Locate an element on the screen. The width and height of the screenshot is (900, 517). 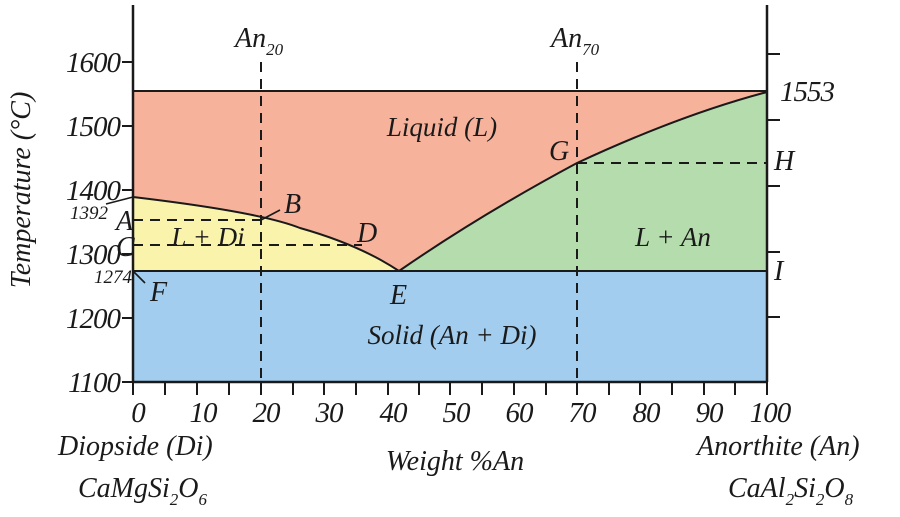
svg-text: 100 is located at coordinates (771, 413).